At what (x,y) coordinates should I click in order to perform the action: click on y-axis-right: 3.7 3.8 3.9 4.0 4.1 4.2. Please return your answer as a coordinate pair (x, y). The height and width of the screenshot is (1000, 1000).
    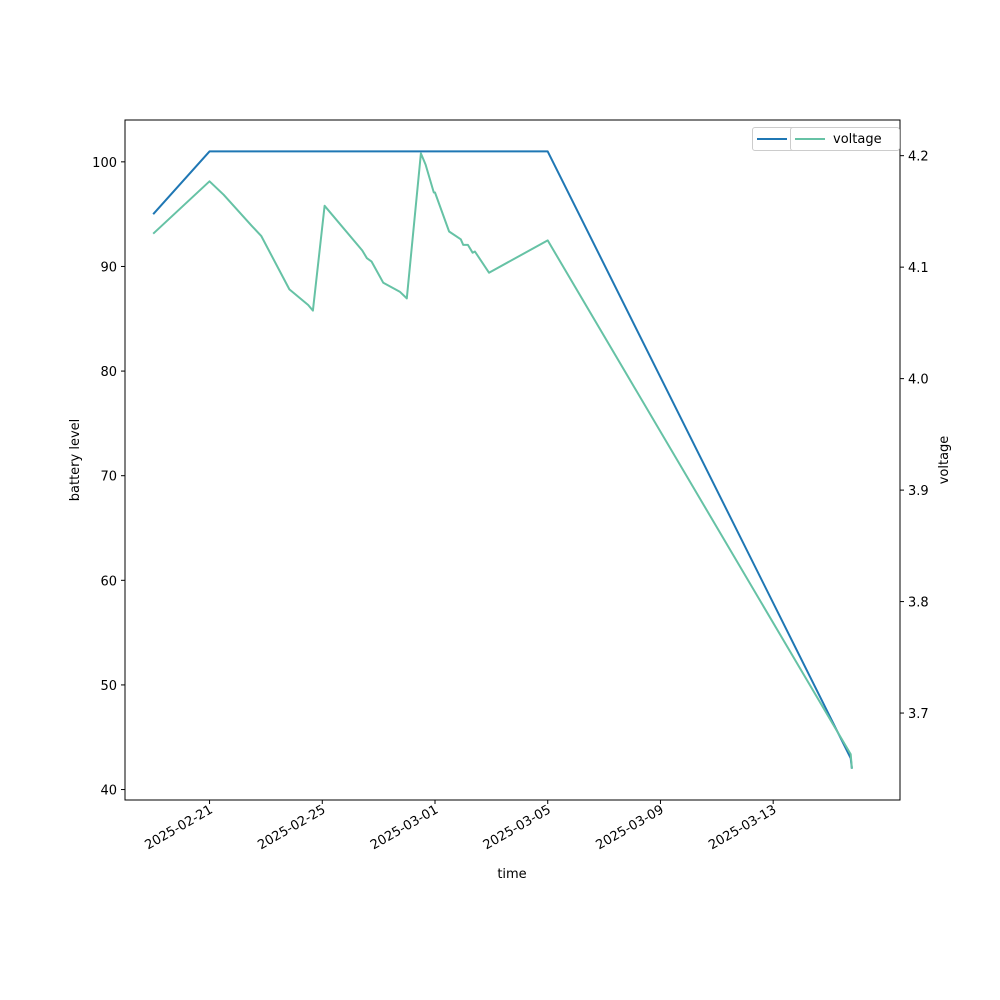
    Looking at the image, I should click on (914, 436).